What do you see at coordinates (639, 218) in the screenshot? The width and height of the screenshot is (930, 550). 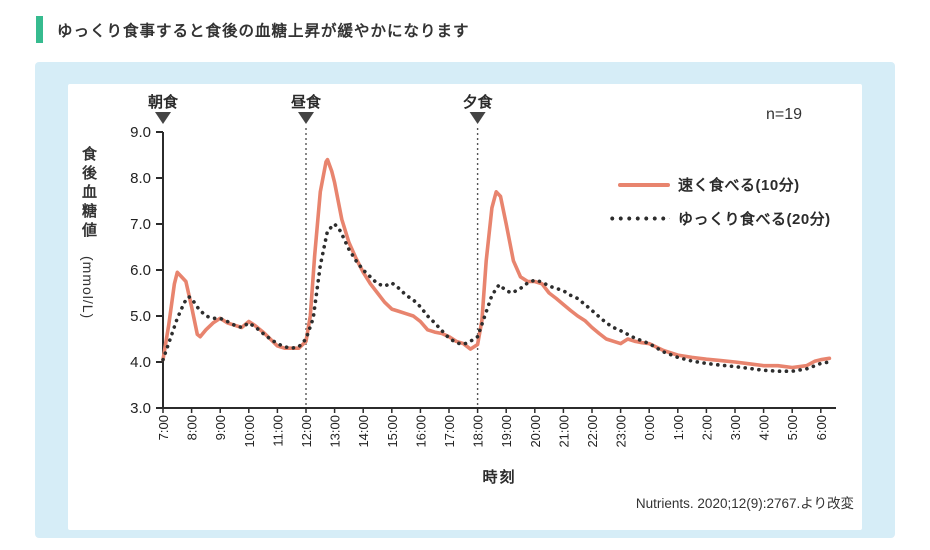 I see `slow-line-swatch-icon` at bounding box center [639, 218].